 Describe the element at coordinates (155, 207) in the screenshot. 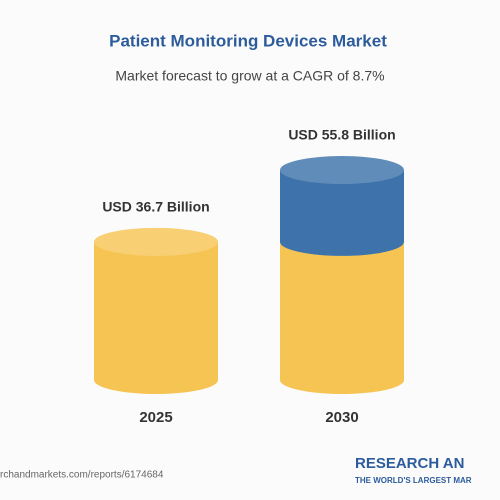

I see `value-label: USD 36.7 Billion` at that location.